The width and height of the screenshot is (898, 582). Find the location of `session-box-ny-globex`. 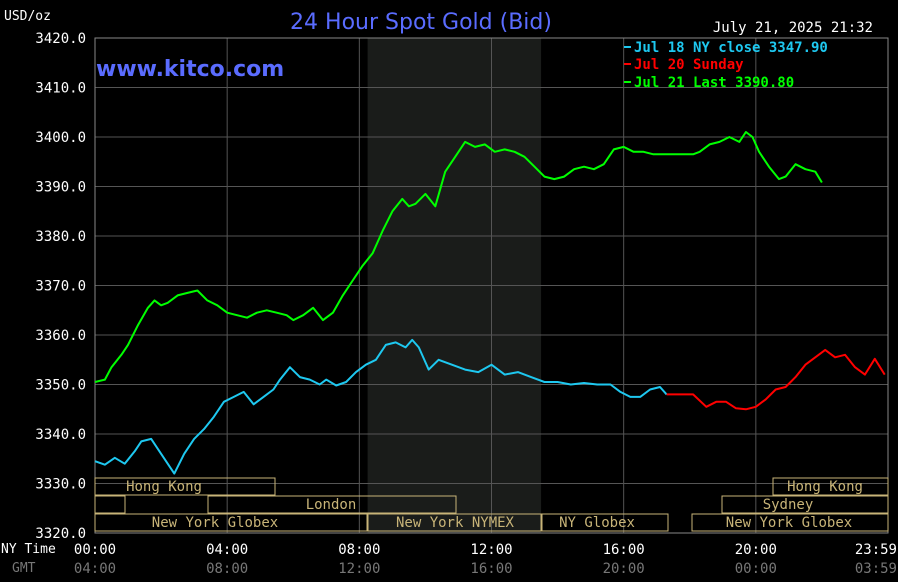

session-box-ny-globex is located at coordinates (605, 522).